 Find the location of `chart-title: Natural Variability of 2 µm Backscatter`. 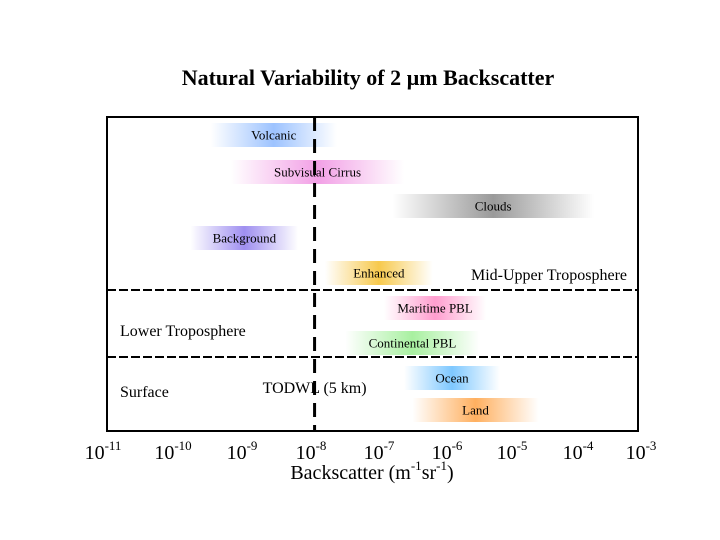

chart-title: Natural Variability of 2 µm Backscatter is located at coordinates (368, 77).